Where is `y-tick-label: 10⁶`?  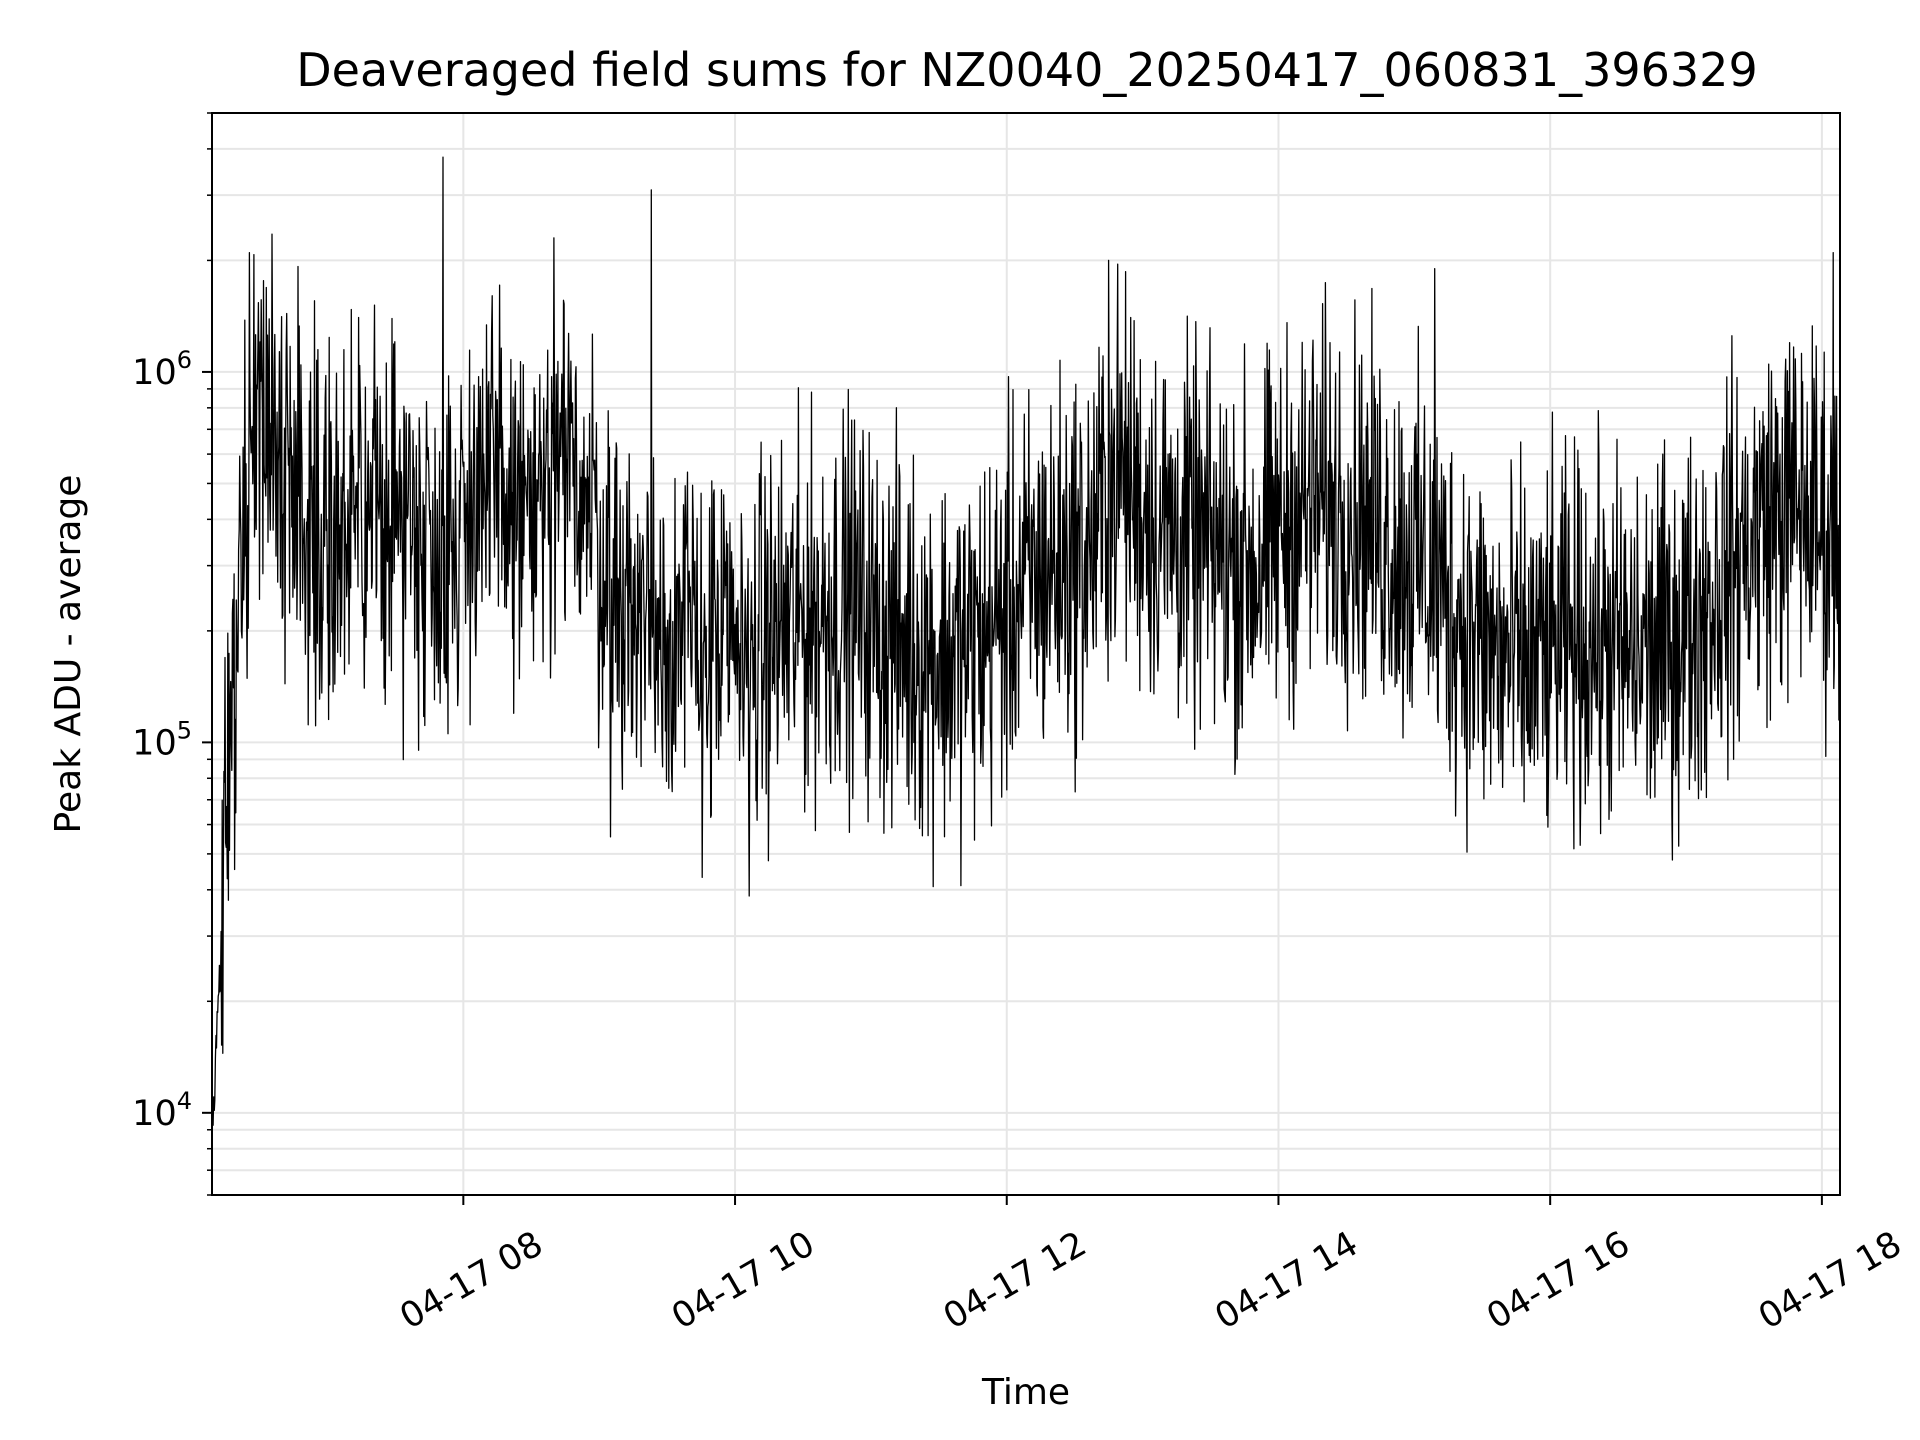
y-tick-label: 10⁶ is located at coordinates (162, 369).